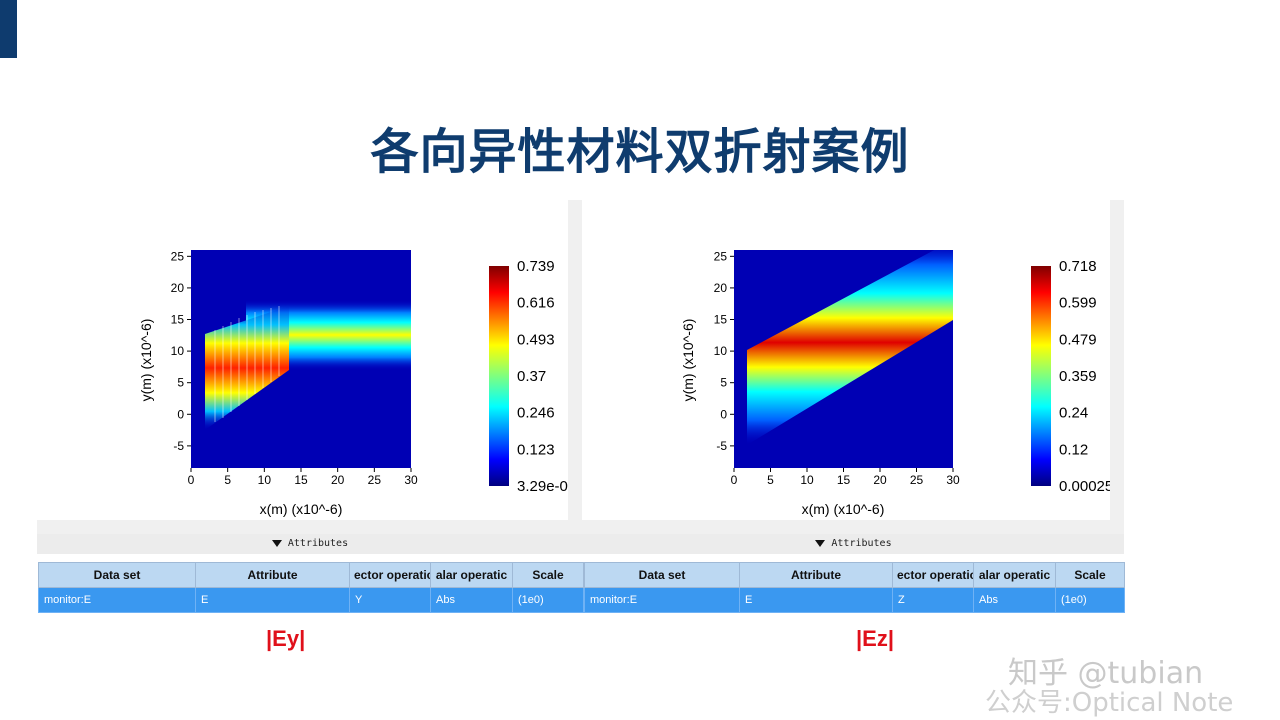 Image resolution: width=1280 pixels, height=720 pixels. I want to click on attributes-toggle-right: Attributes, so click(853, 544).